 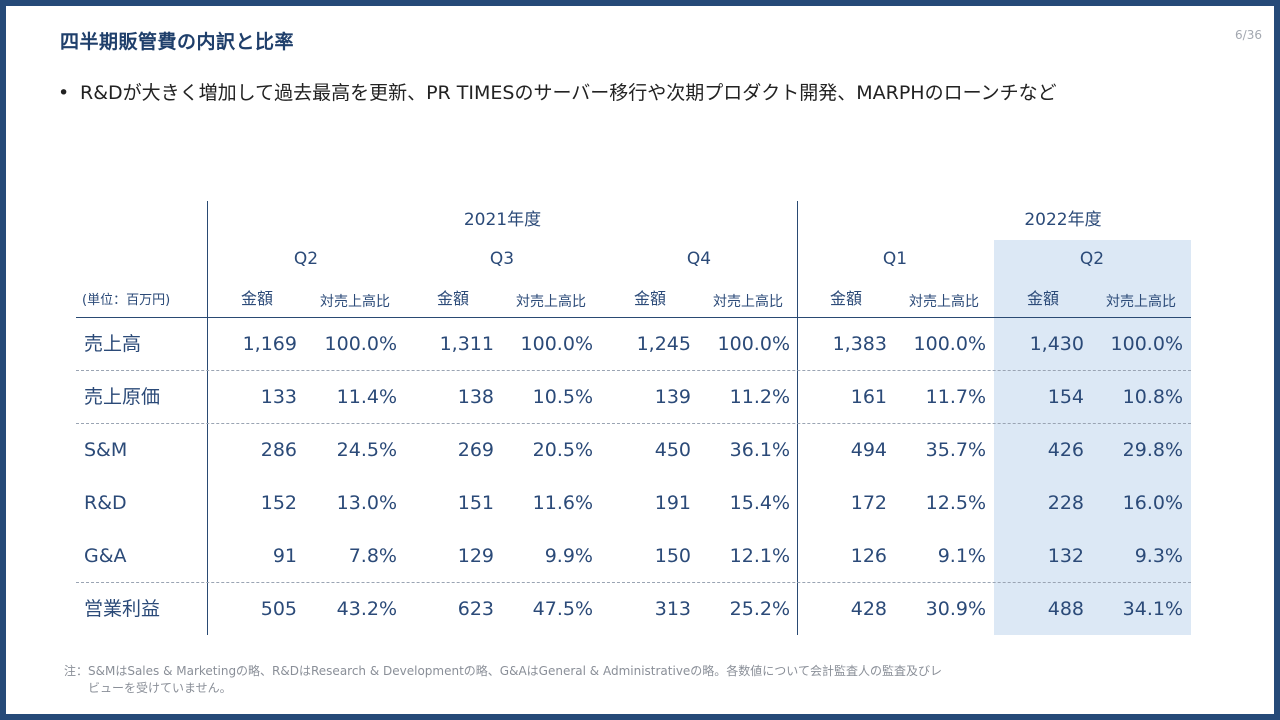 I want to click on highlight-column, so click(x=1092, y=437).